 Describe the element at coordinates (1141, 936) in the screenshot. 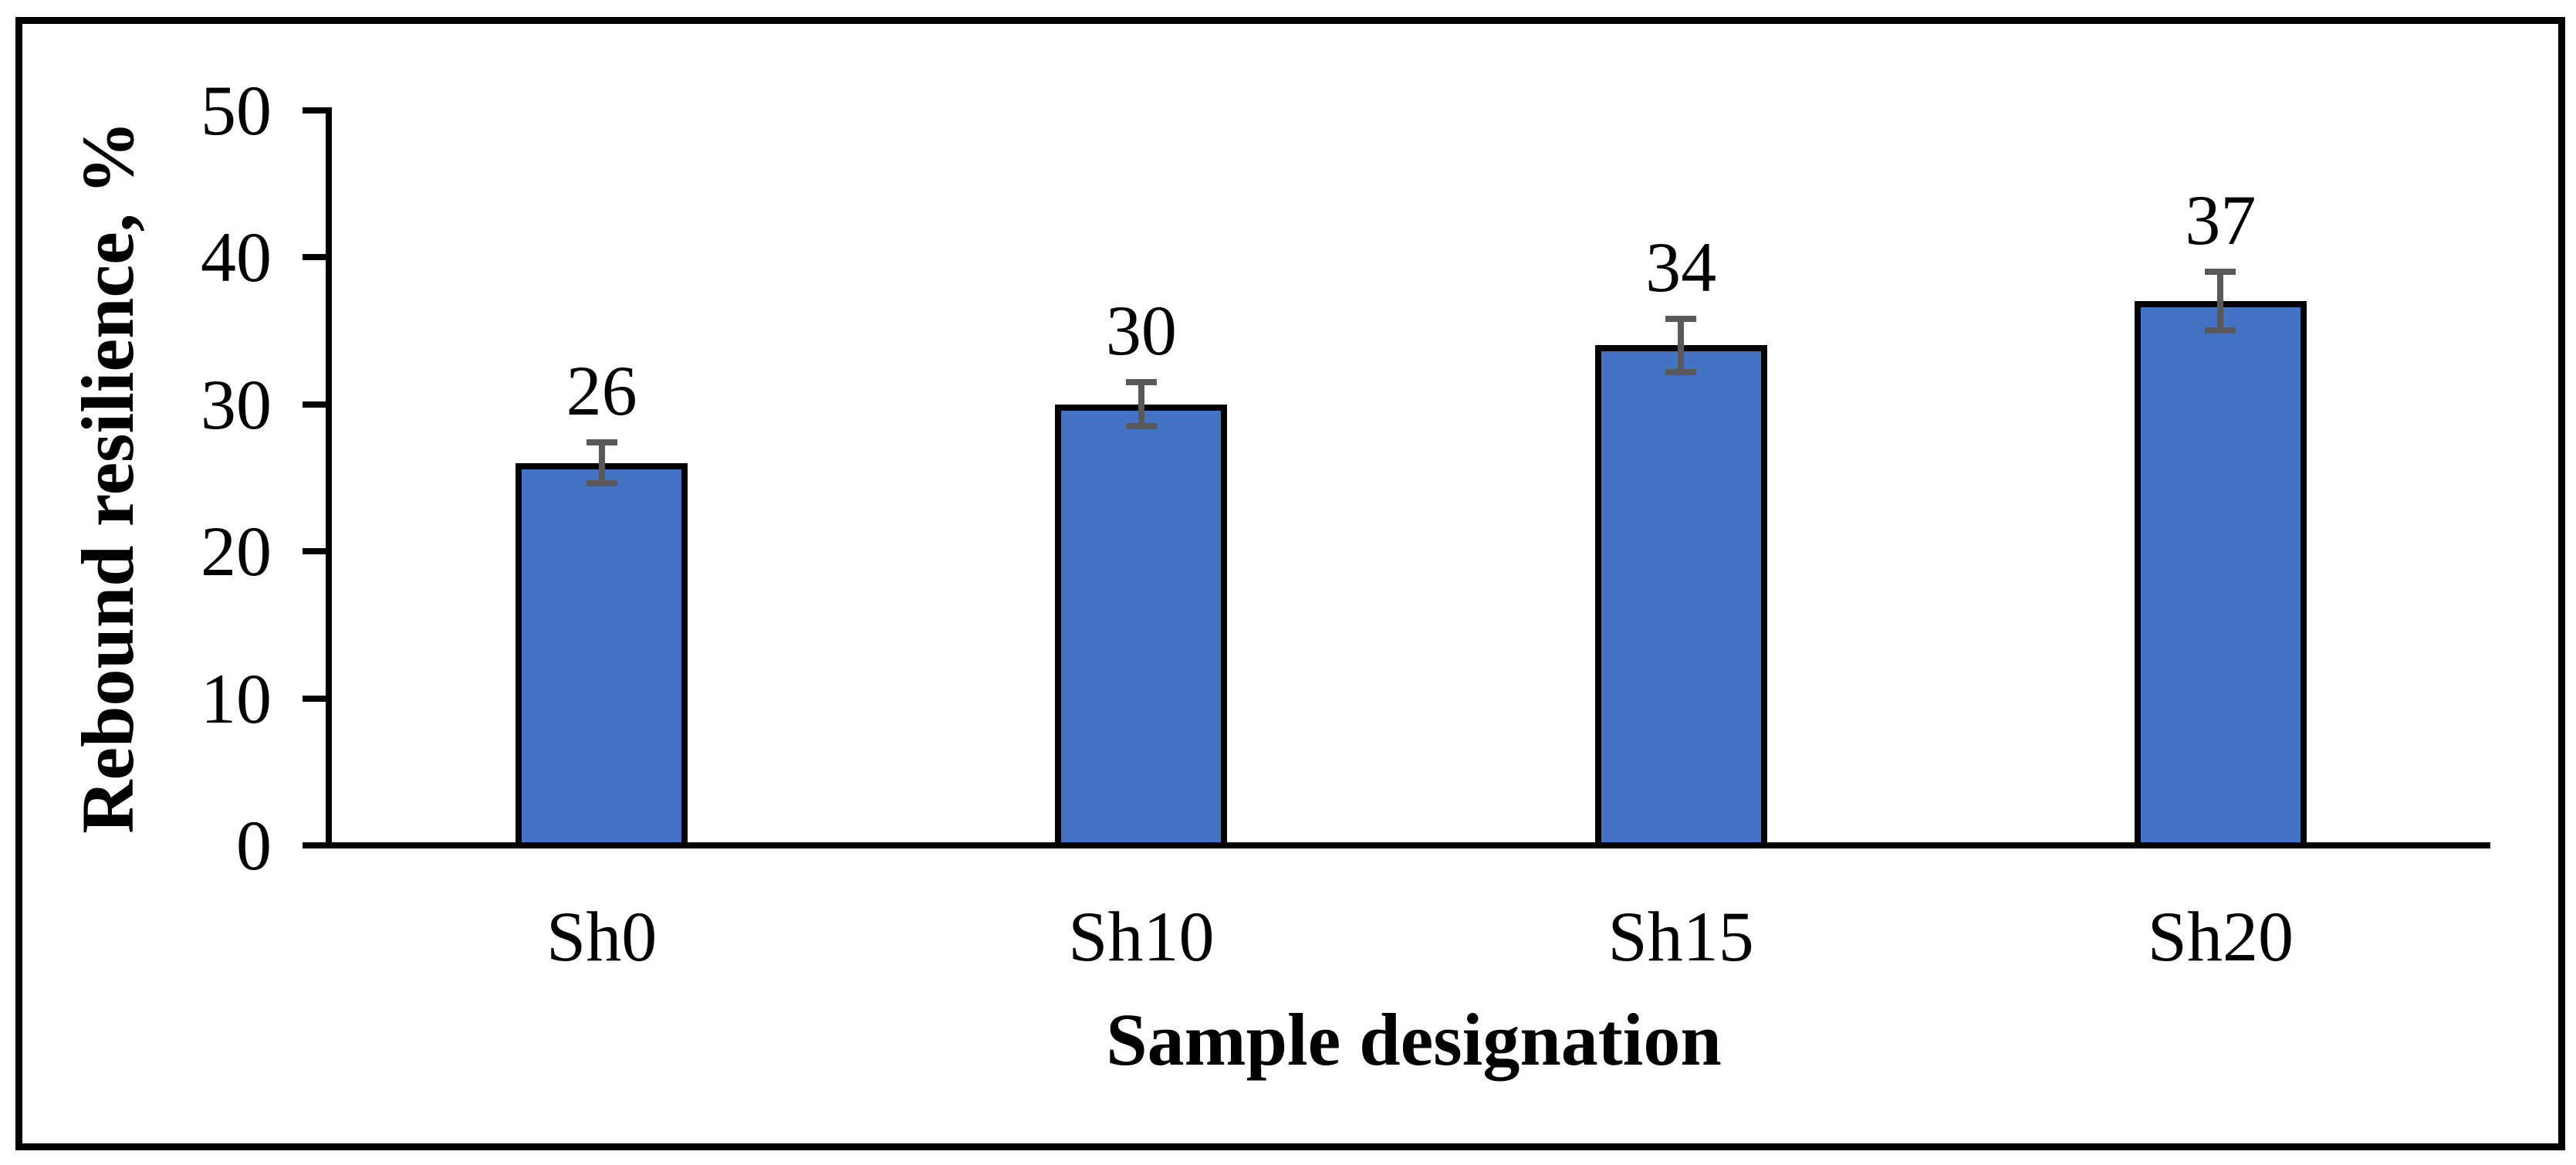

I see `category-label: Sh10` at that location.